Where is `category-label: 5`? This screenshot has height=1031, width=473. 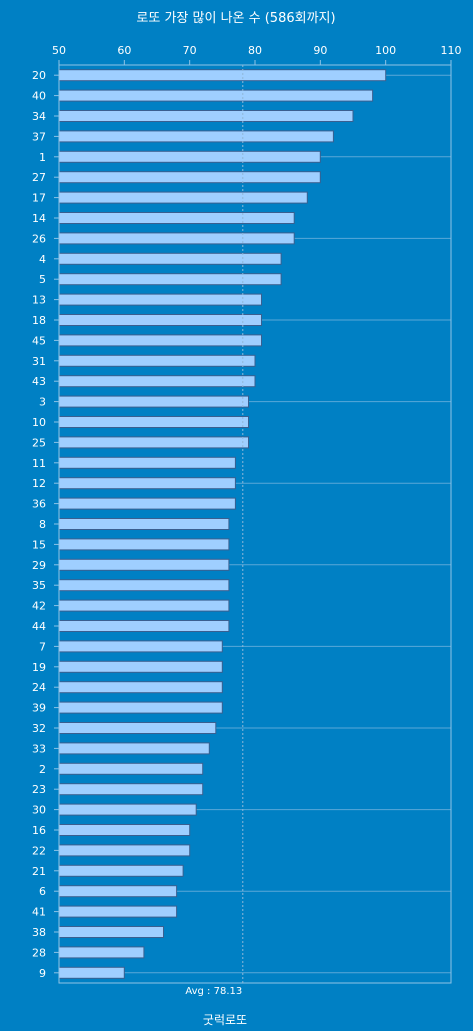
category-label: 5 is located at coordinates (42, 279).